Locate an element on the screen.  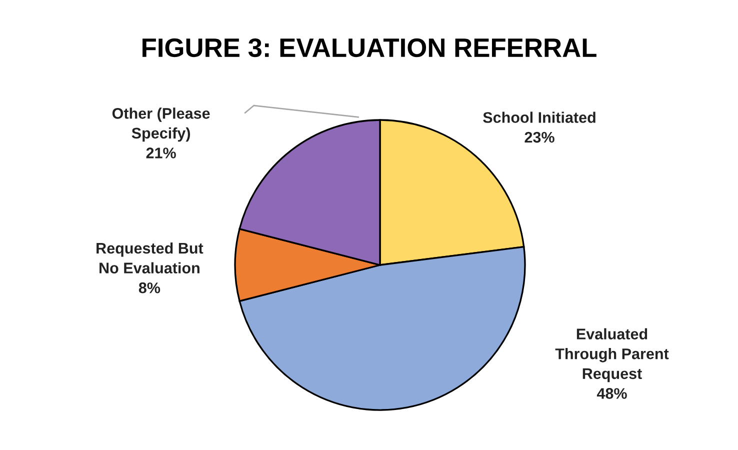
slice-label: Other (Please Specify) is located at coordinates (161, 125).